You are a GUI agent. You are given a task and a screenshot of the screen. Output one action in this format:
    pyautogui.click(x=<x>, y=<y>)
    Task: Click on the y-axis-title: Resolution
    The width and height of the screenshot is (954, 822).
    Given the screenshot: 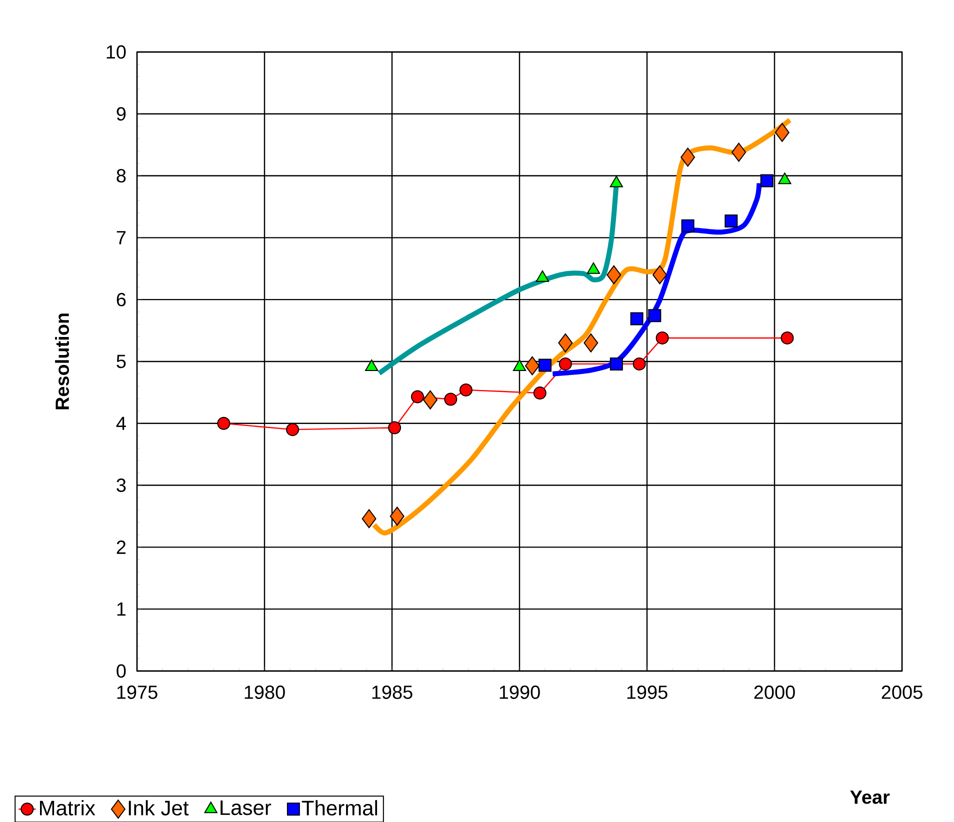 What is the action you would take?
    pyautogui.click(x=62, y=362)
    